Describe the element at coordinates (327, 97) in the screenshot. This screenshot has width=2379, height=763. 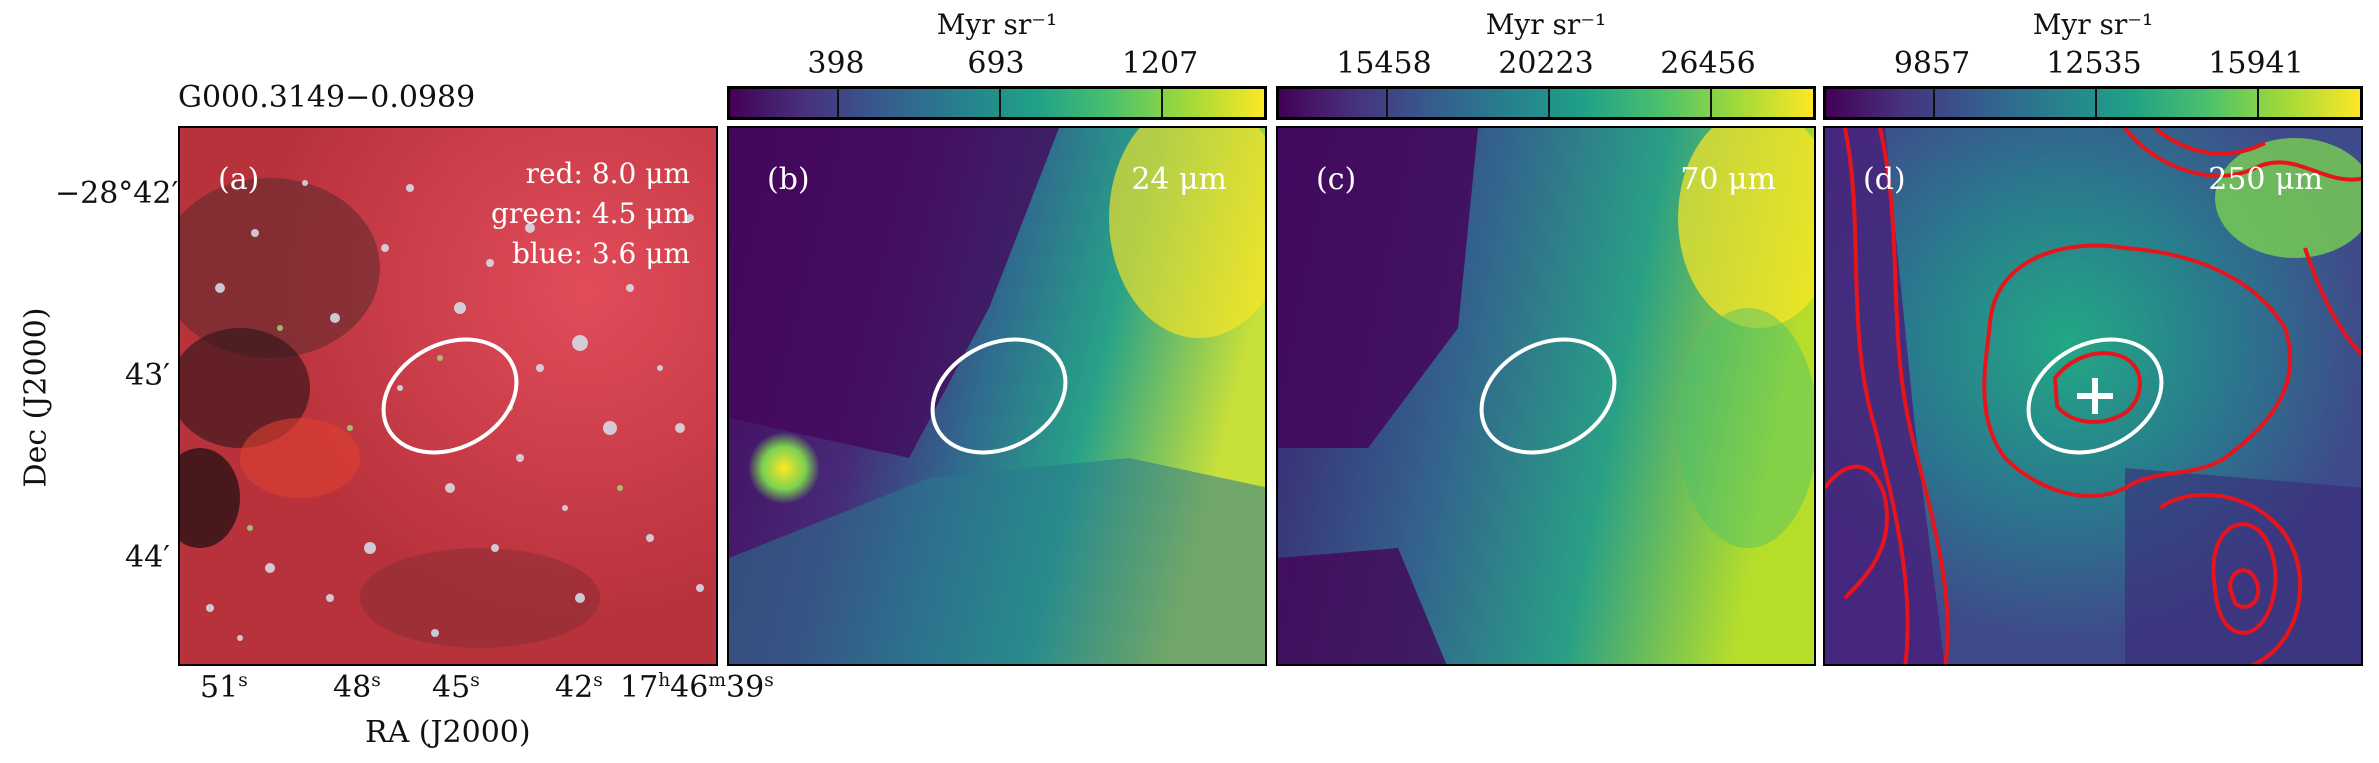
I see `source-name: G000.3149−0.0989` at that location.